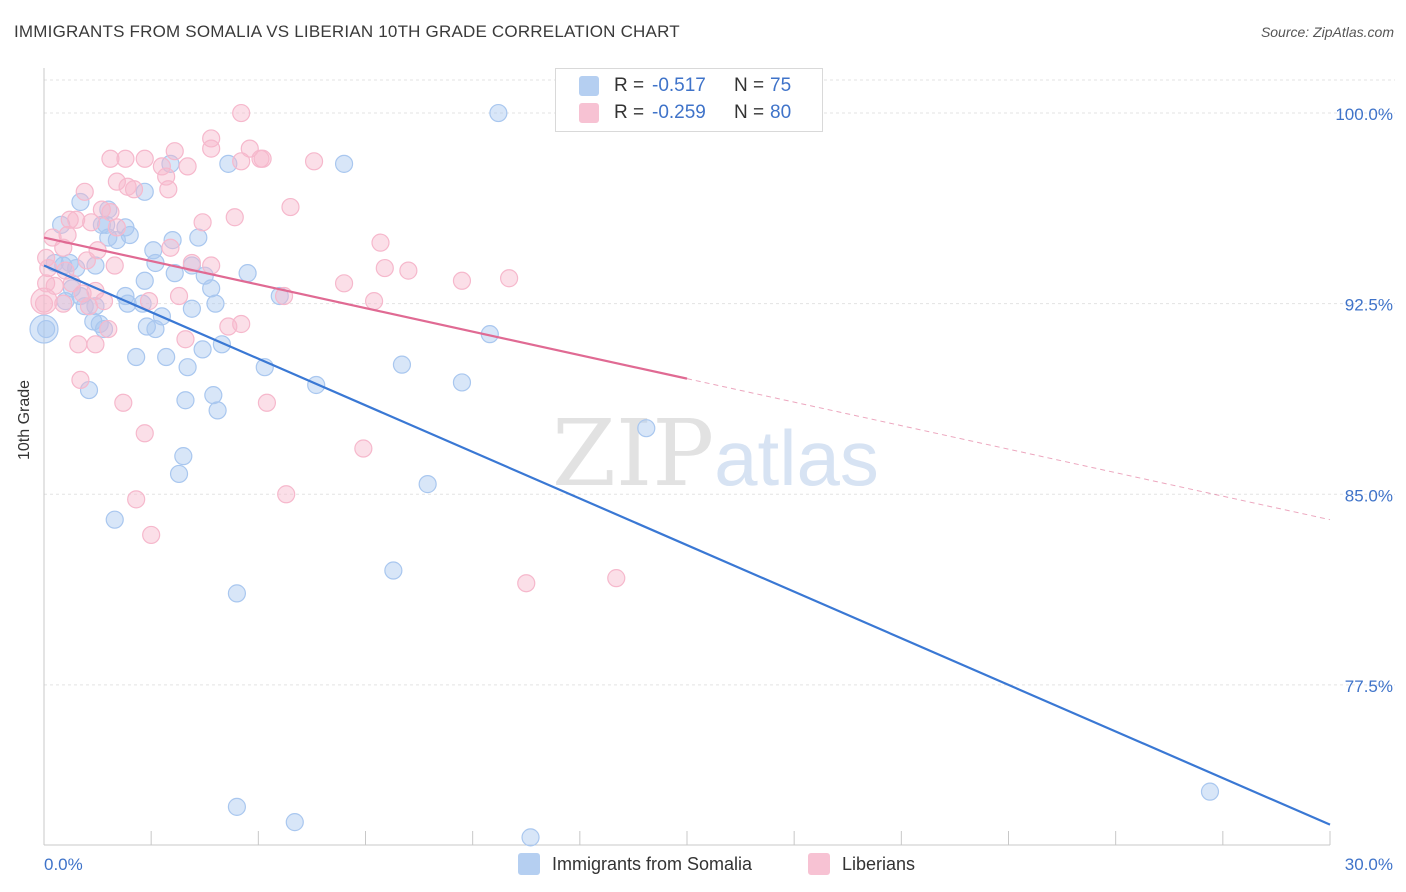 This screenshot has width=1406, height=892. What do you see at coordinates (1327, 32) in the screenshot?
I see `source-label: Source: ZipAtlas.com` at bounding box center [1327, 32].